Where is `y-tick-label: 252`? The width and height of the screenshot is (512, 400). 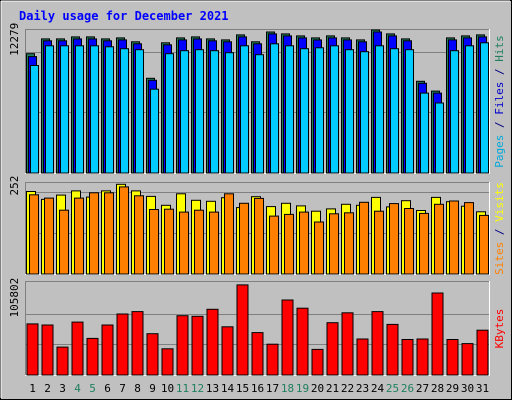
y-tick-label: 252 is located at coordinates (14, 186).